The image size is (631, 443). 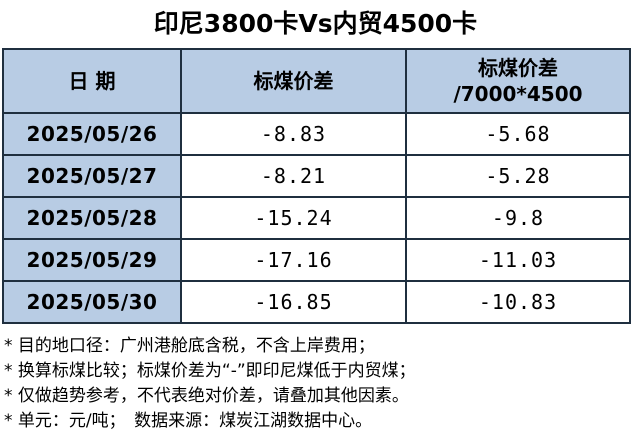 What do you see at coordinates (293, 134) in the screenshot?
I see `value-cell: -8.83` at bounding box center [293, 134].